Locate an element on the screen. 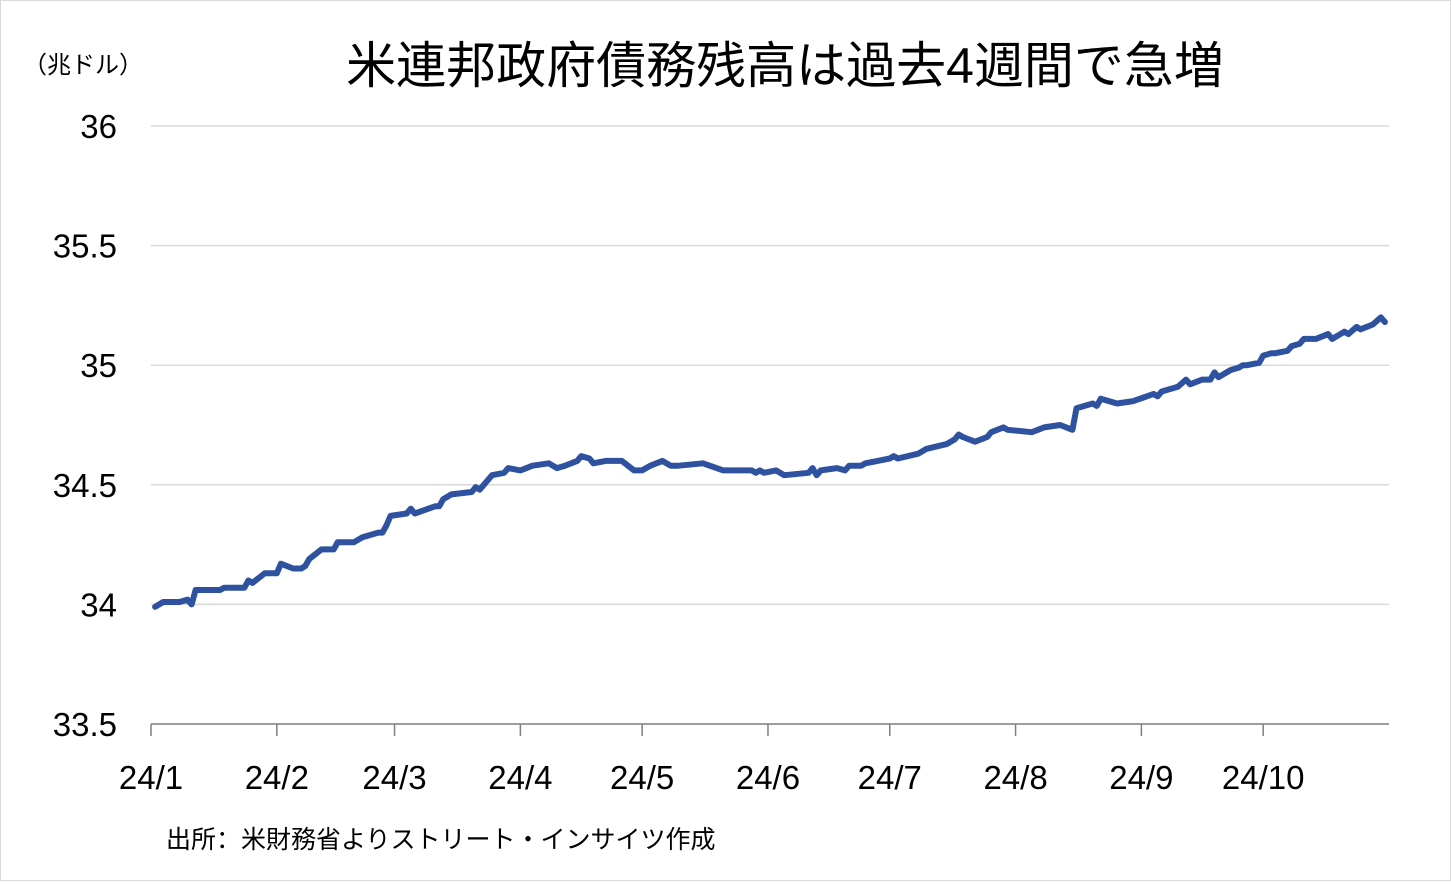 The image size is (1451, 885). x-tick-label: 24/7 is located at coordinates (890, 777).